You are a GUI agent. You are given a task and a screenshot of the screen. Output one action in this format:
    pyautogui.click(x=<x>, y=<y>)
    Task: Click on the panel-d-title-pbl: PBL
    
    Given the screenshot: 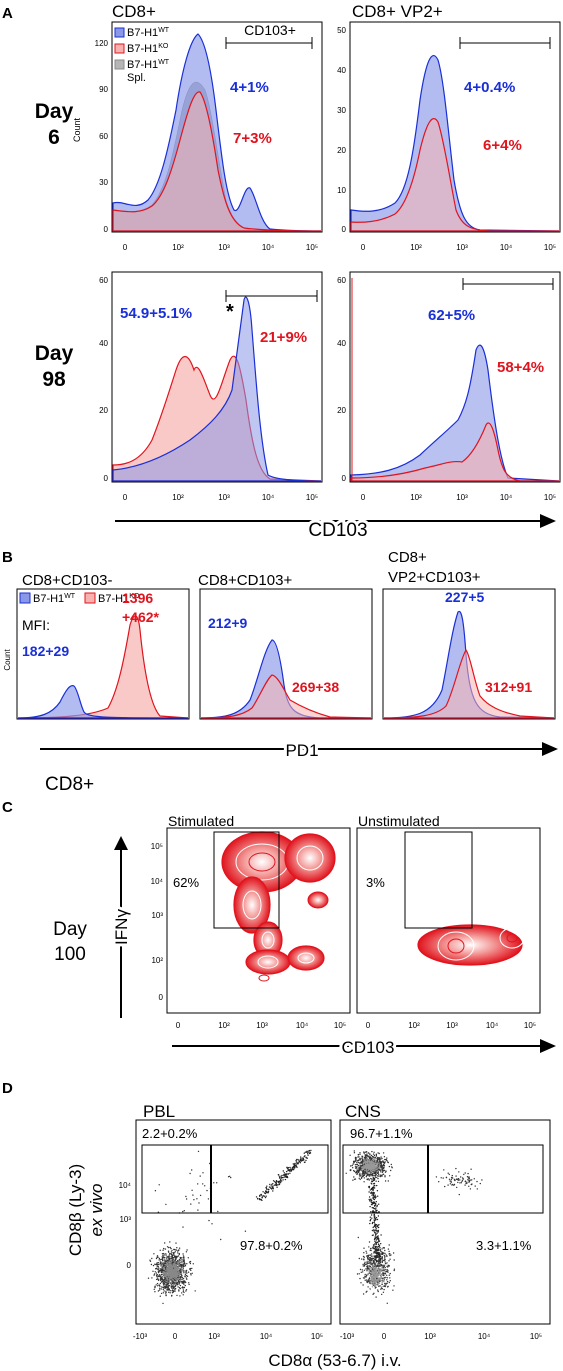 What is the action you would take?
    pyautogui.click(x=159, y=1111)
    